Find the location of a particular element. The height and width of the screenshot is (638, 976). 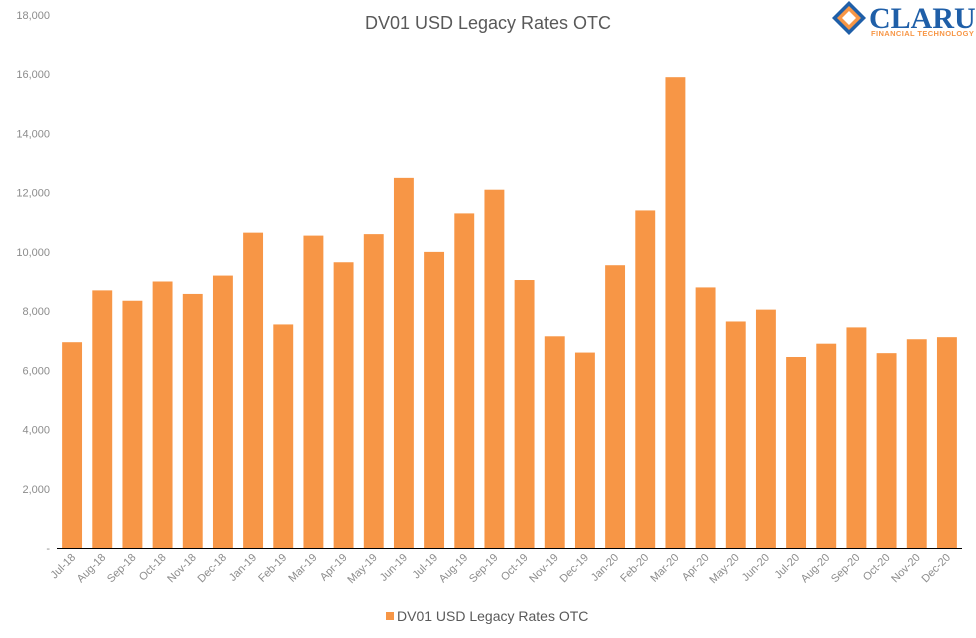

y-tick-label: 14,000 is located at coordinates (33, 134).